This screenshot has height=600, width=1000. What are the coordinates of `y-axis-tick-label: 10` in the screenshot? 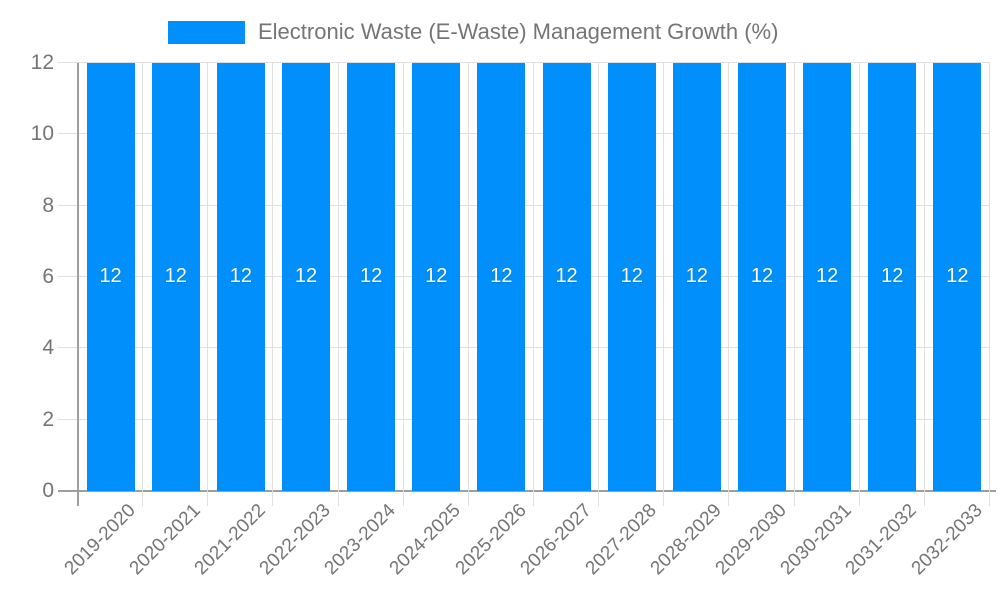 It's located at (42, 134).